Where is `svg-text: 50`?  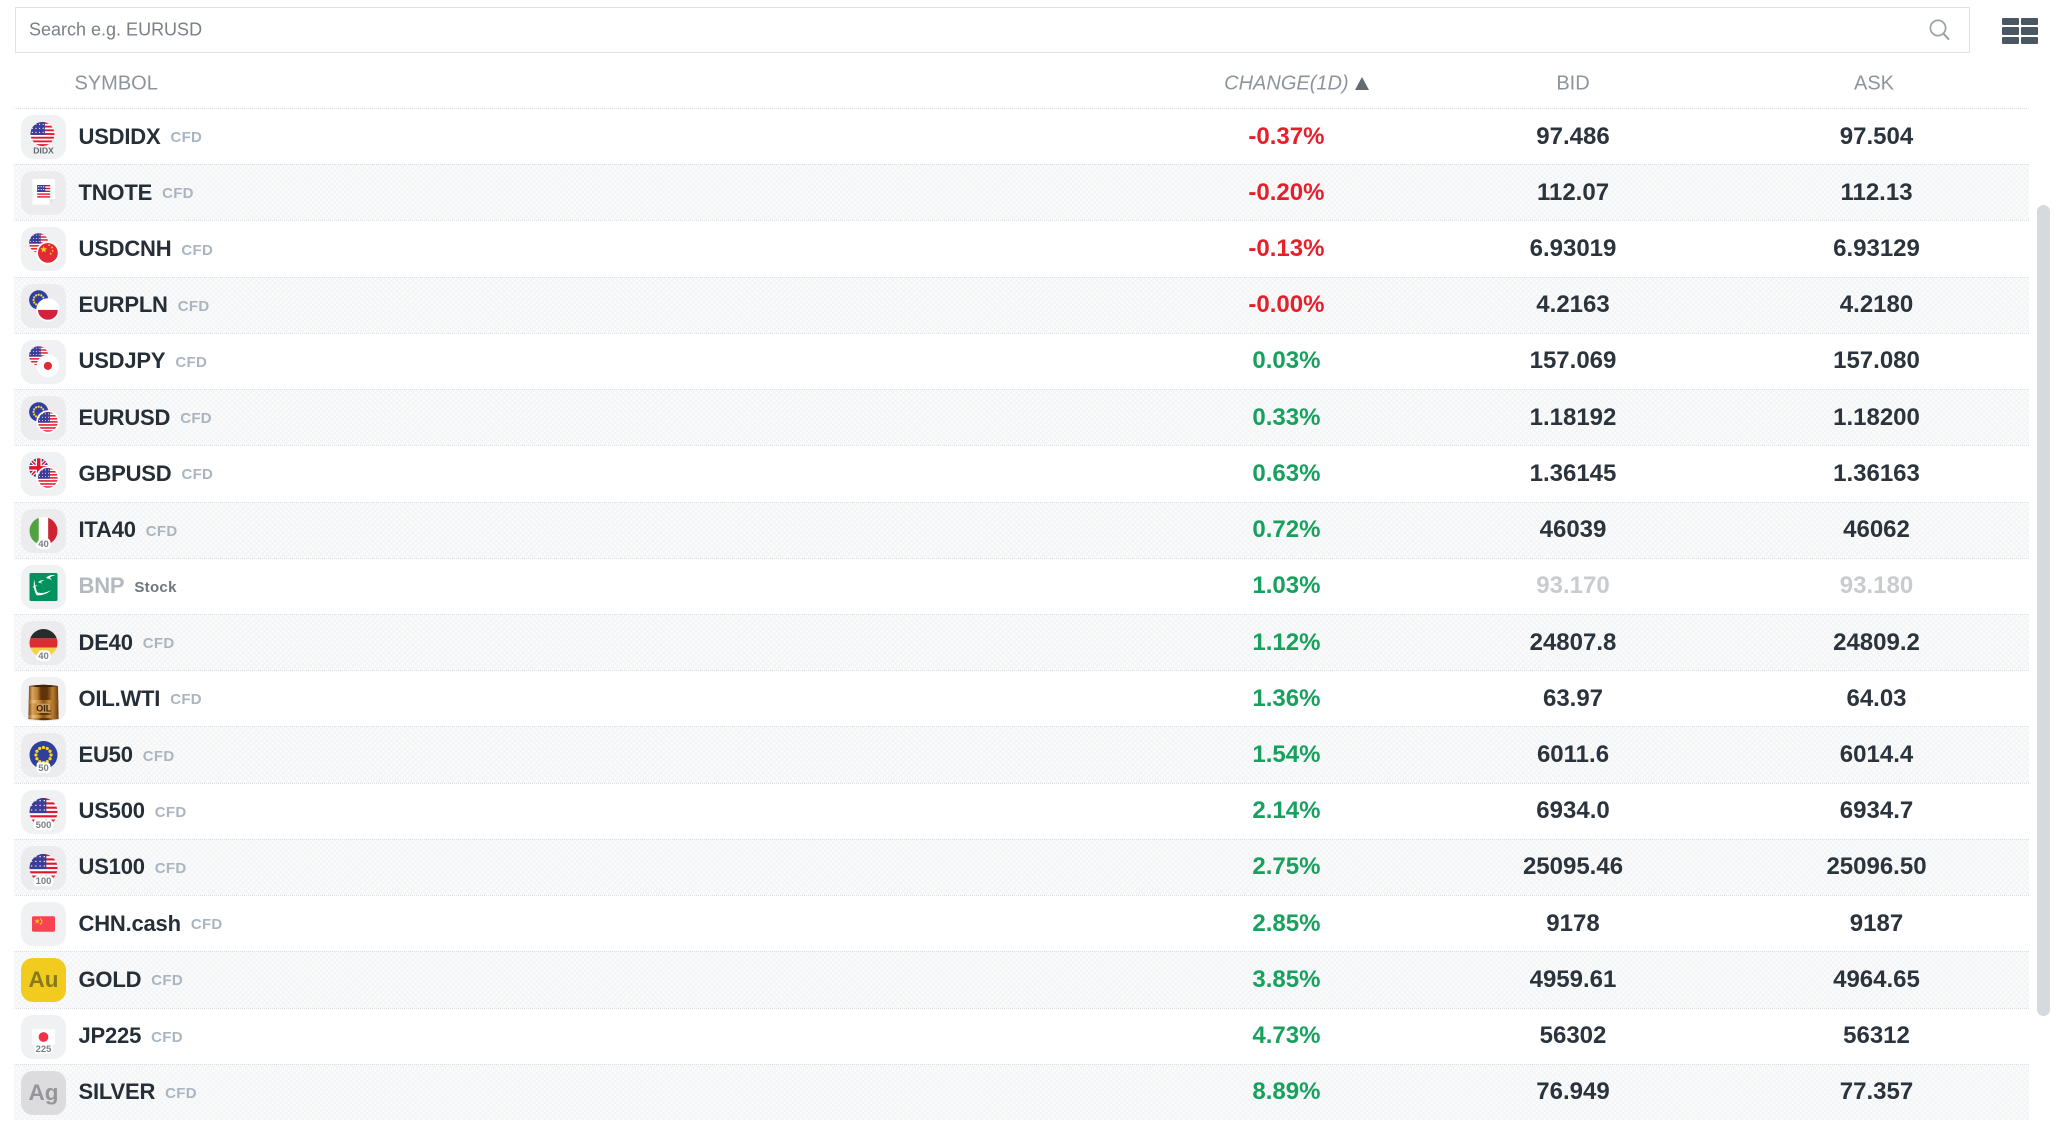
svg-text: 50 is located at coordinates (43, 768).